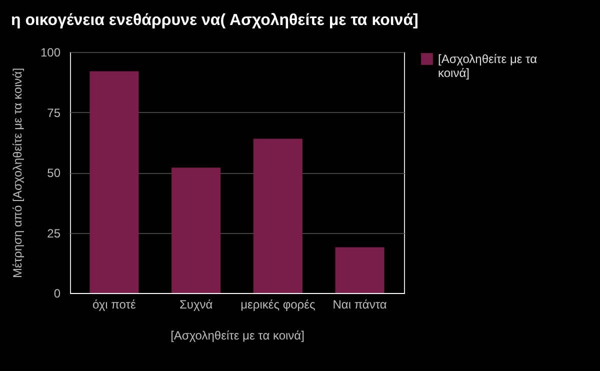  What do you see at coordinates (54, 173) in the screenshot?
I see `y-tick-label: 50` at bounding box center [54, 173].